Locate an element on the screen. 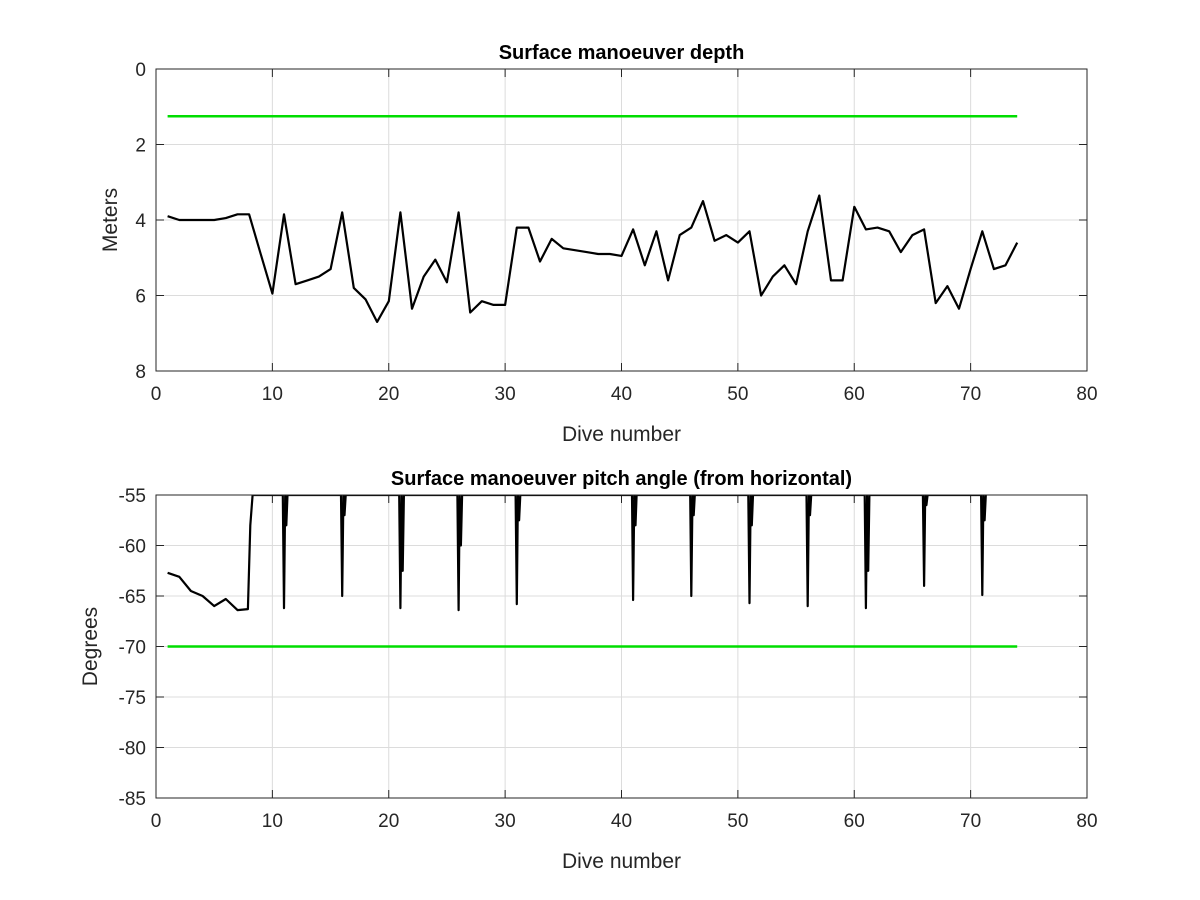 This screenshot has height=900, width=1200. depth-x-tick-label: 0 is located at coordinates (156, 394).